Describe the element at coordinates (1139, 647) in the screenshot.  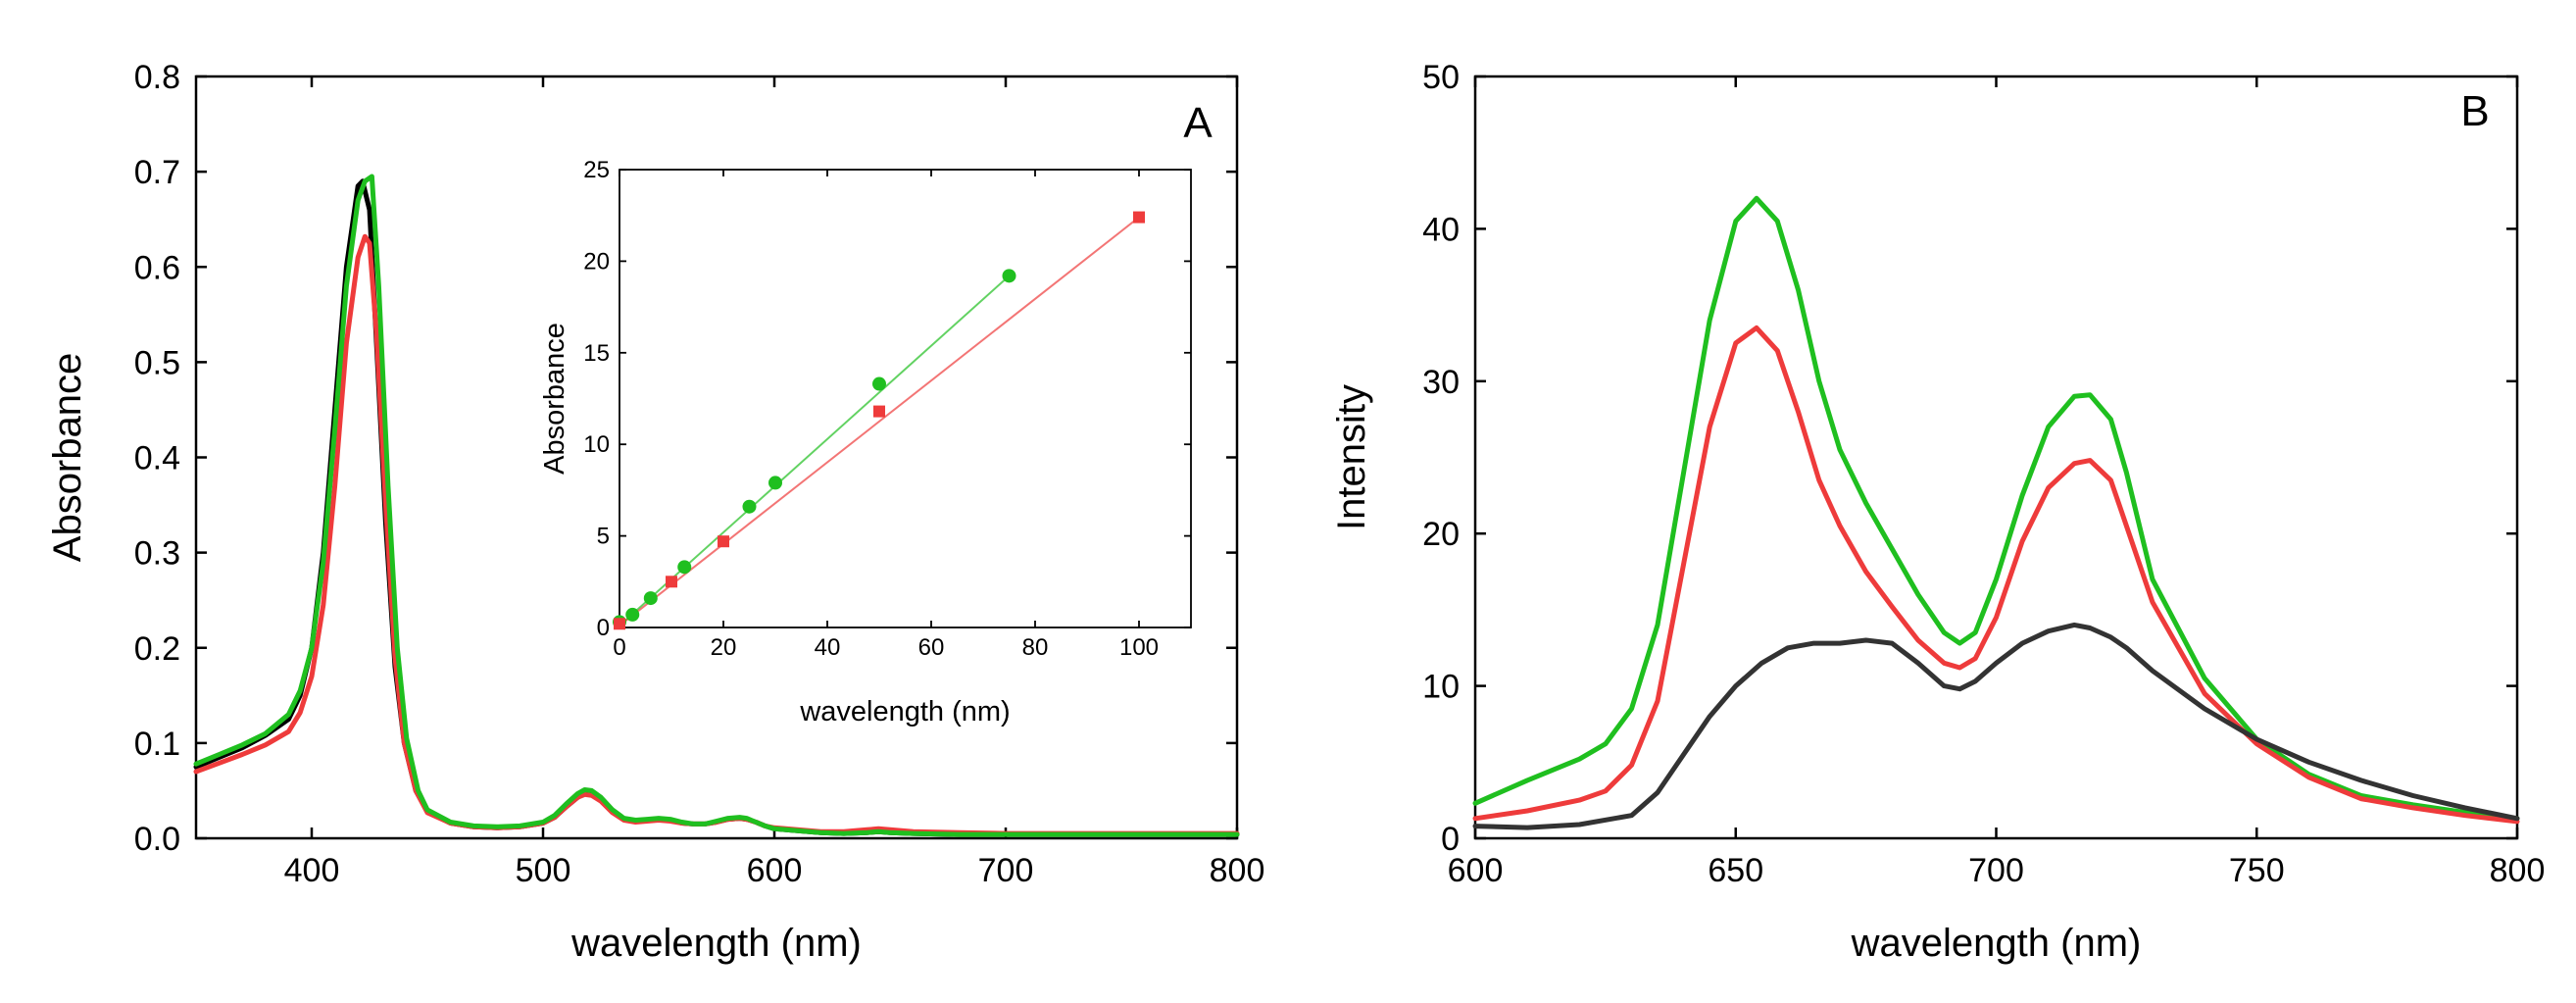
I see `inset-x-tick-label: 100` at that location.